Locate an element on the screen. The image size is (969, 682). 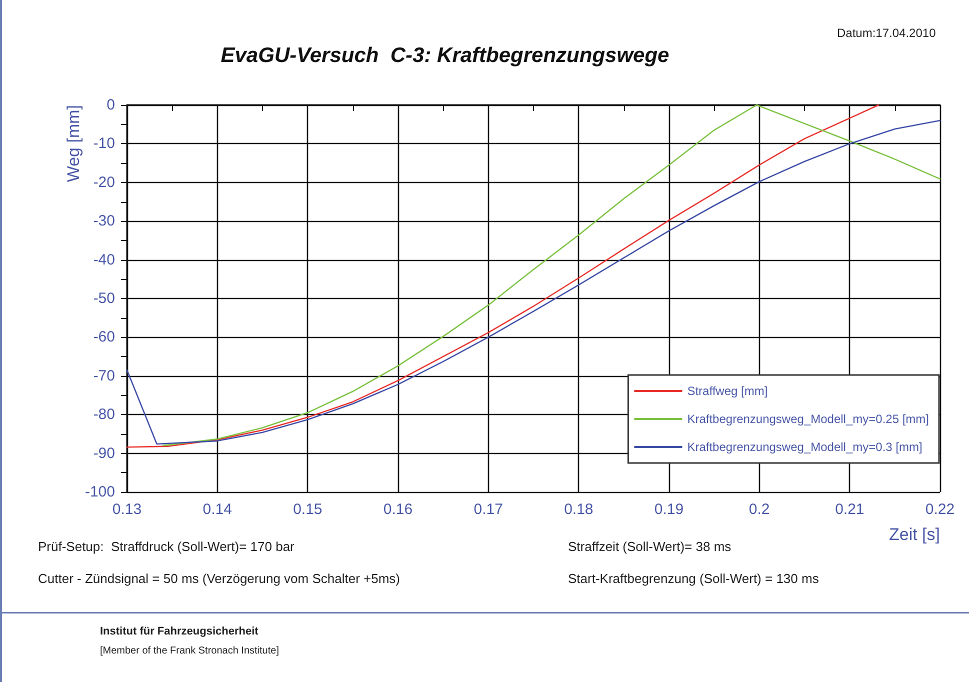
y-tick-label: -90 is located at coordinates (104, 453).